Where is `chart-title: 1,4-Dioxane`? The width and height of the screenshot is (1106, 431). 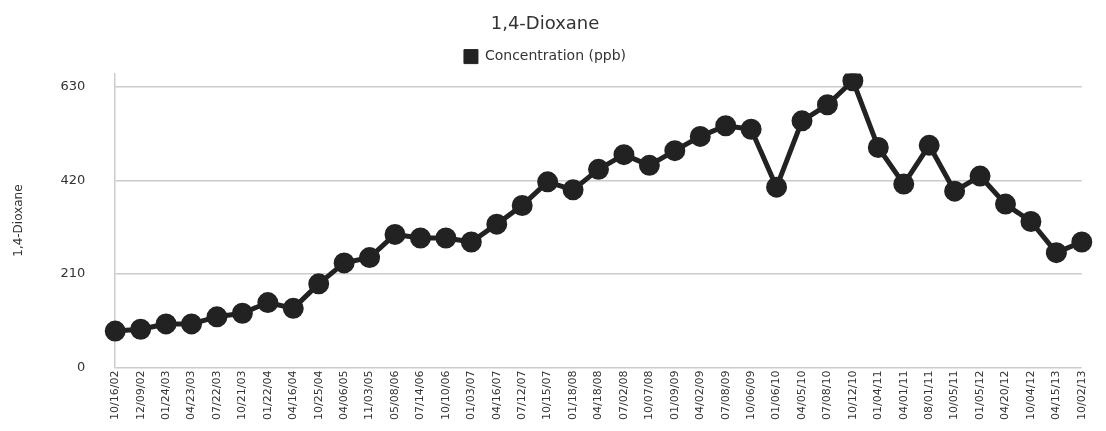 chart-title: 1,4-Dioxane is located at coordinates (545, 23).